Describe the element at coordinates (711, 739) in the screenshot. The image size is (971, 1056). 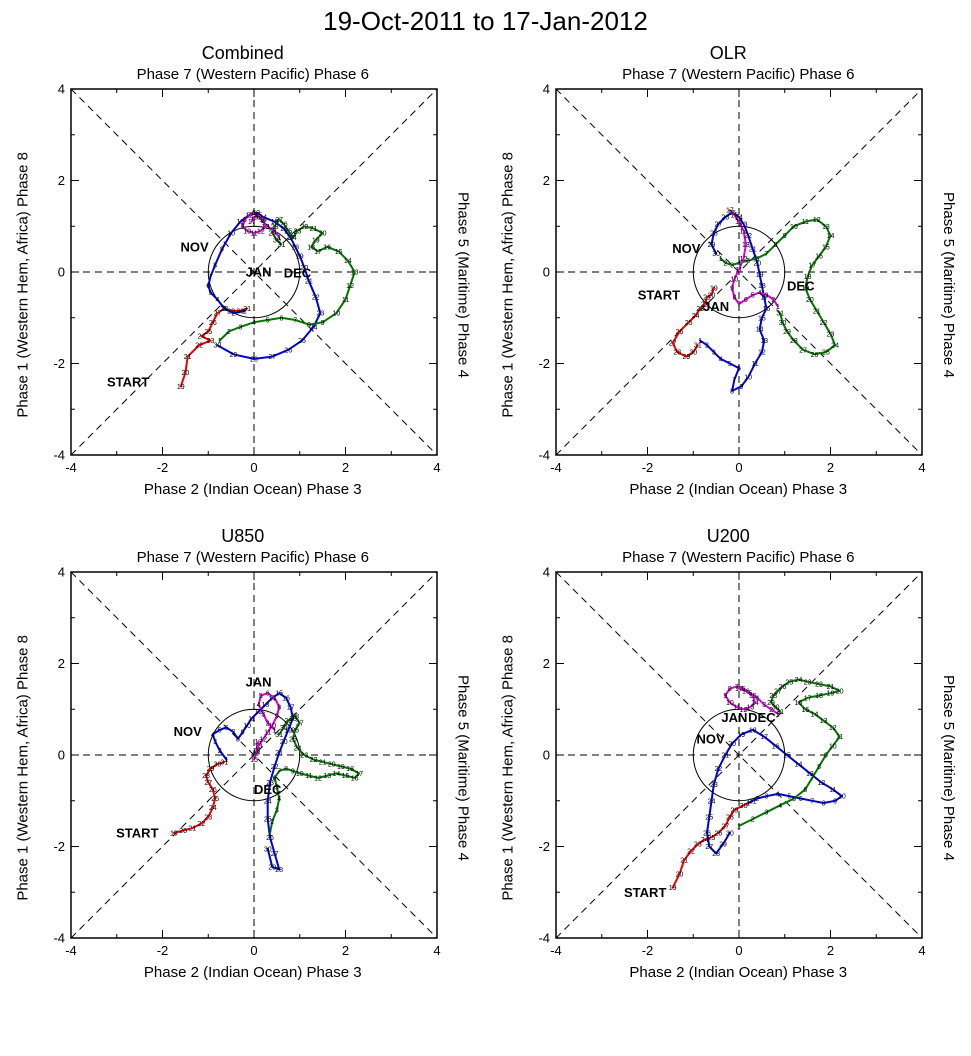
I see `month-label-nov: NOV` at that location.